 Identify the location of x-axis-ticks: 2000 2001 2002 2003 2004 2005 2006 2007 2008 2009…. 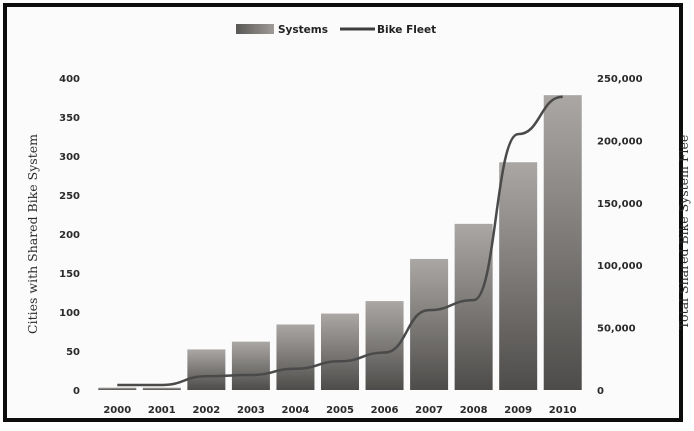
(339, 410).